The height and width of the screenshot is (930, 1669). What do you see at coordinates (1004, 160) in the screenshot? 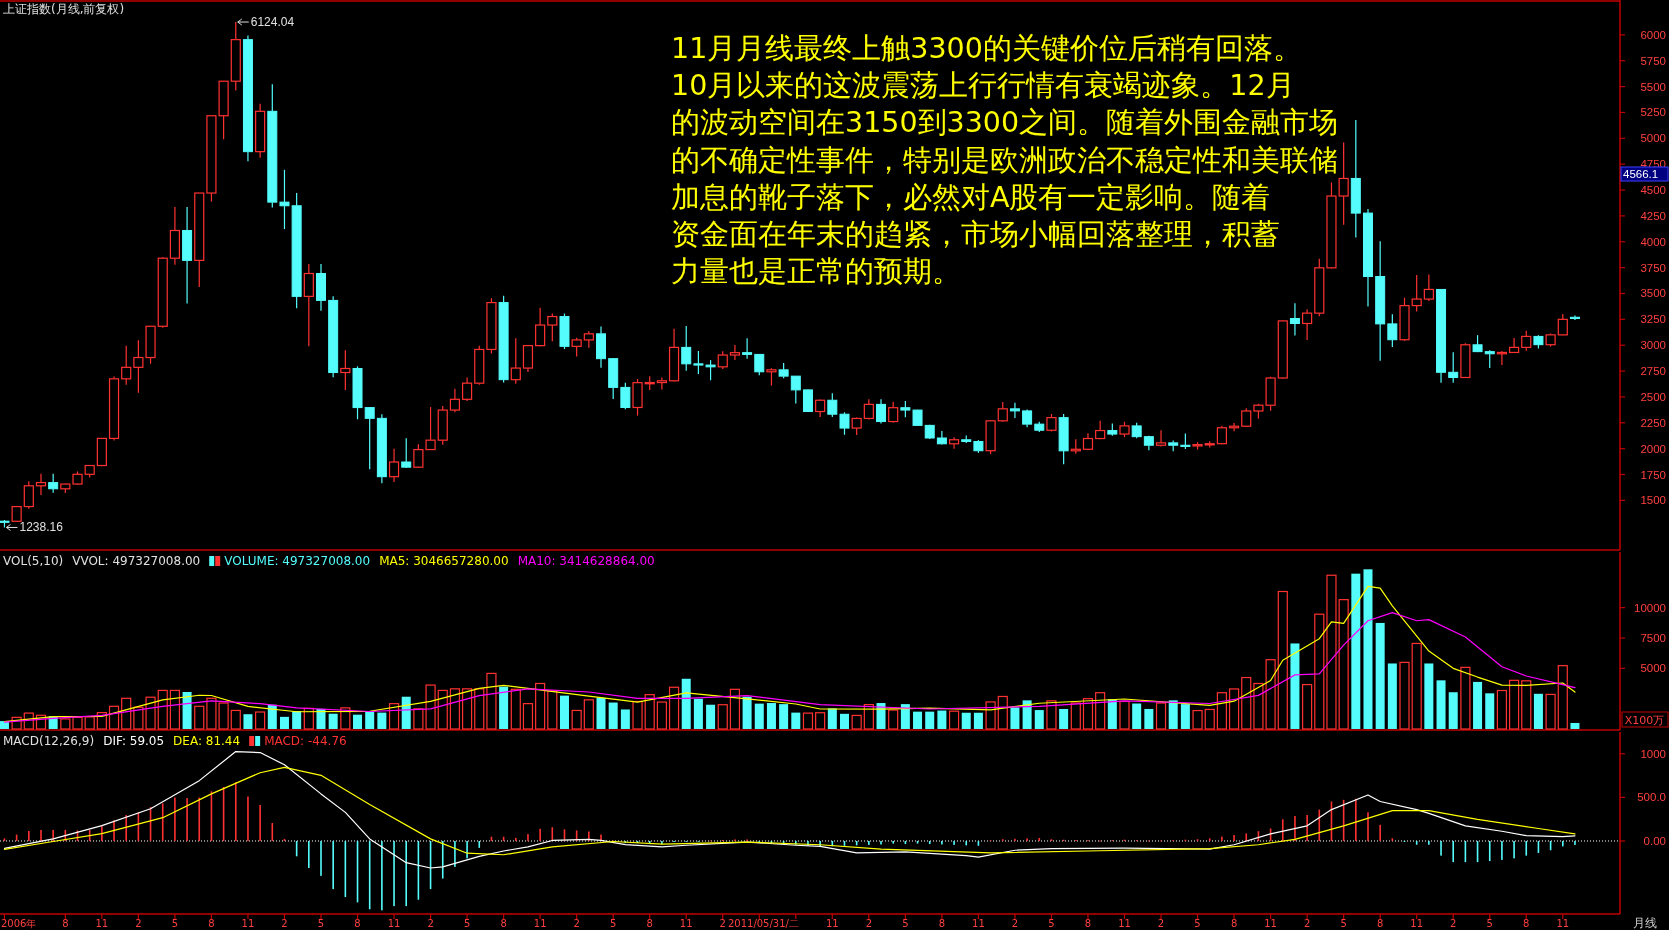
I see `annotation: 的不确定性事件，特别是欧洲政治不稳定性和美联储` at bounding box center [1004, 160].